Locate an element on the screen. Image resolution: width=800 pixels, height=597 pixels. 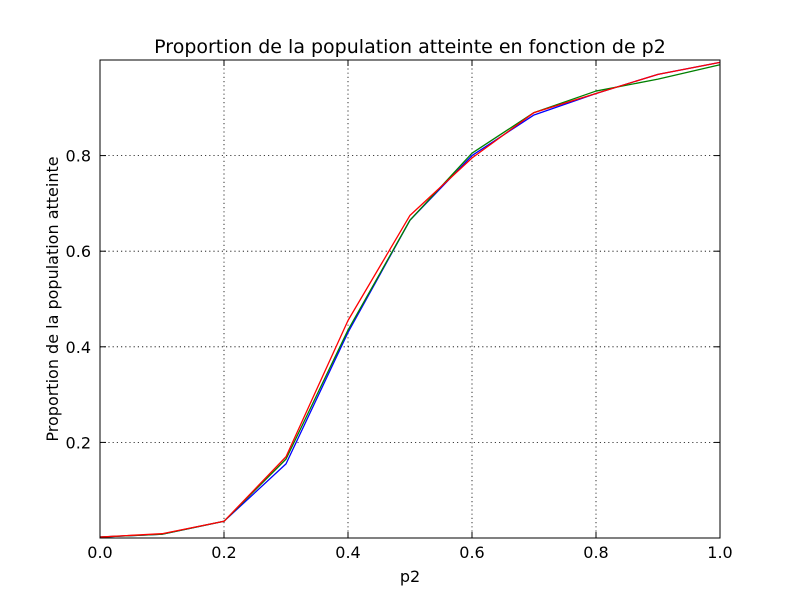
x-tick-label: 0.0 is located at coordinates (99, 552).